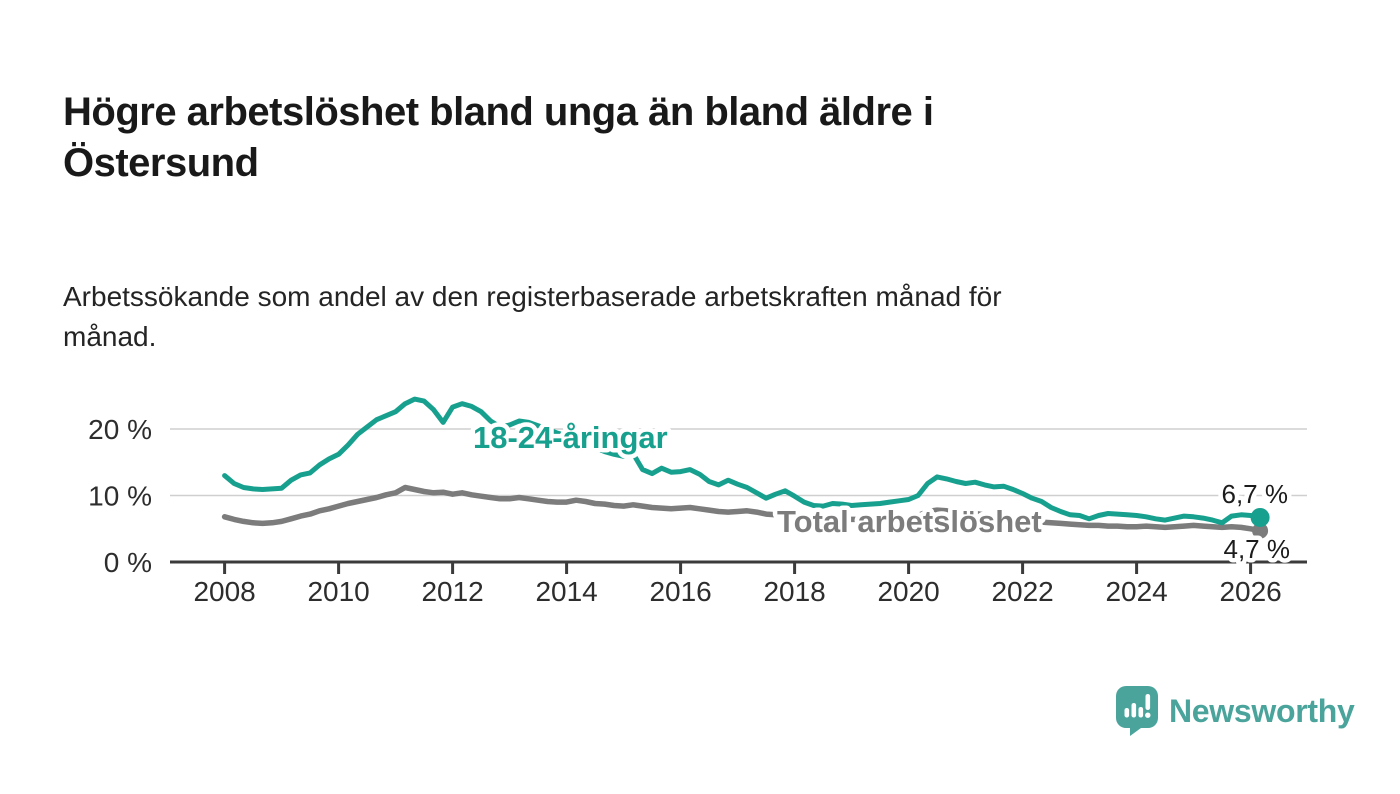 The height and width of the screenshot is (794, 1400). I want to click on newsworthy-wordmark: Newsworthy, so click(1262, 710).